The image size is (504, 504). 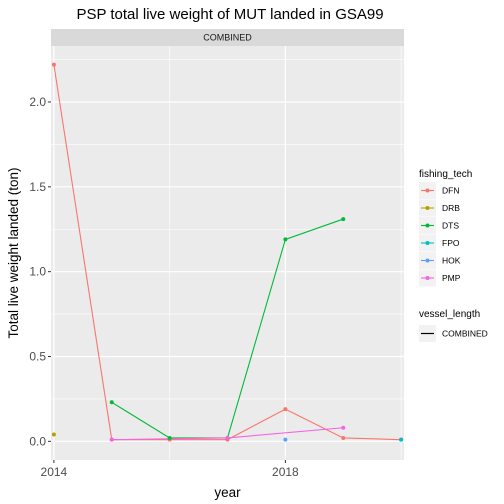 I want to click on legend-label-drb: DRB, so click(x=451, y=208).